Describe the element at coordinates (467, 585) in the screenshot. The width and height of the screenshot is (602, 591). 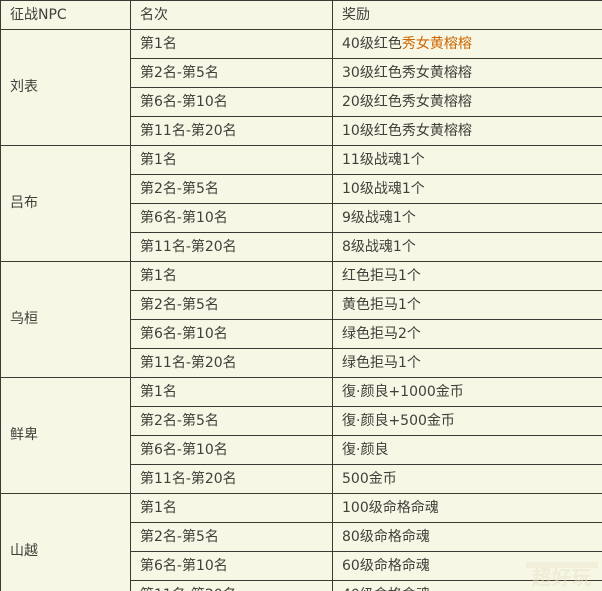
I see `reward-cell: 40级命格命魂` at that location.